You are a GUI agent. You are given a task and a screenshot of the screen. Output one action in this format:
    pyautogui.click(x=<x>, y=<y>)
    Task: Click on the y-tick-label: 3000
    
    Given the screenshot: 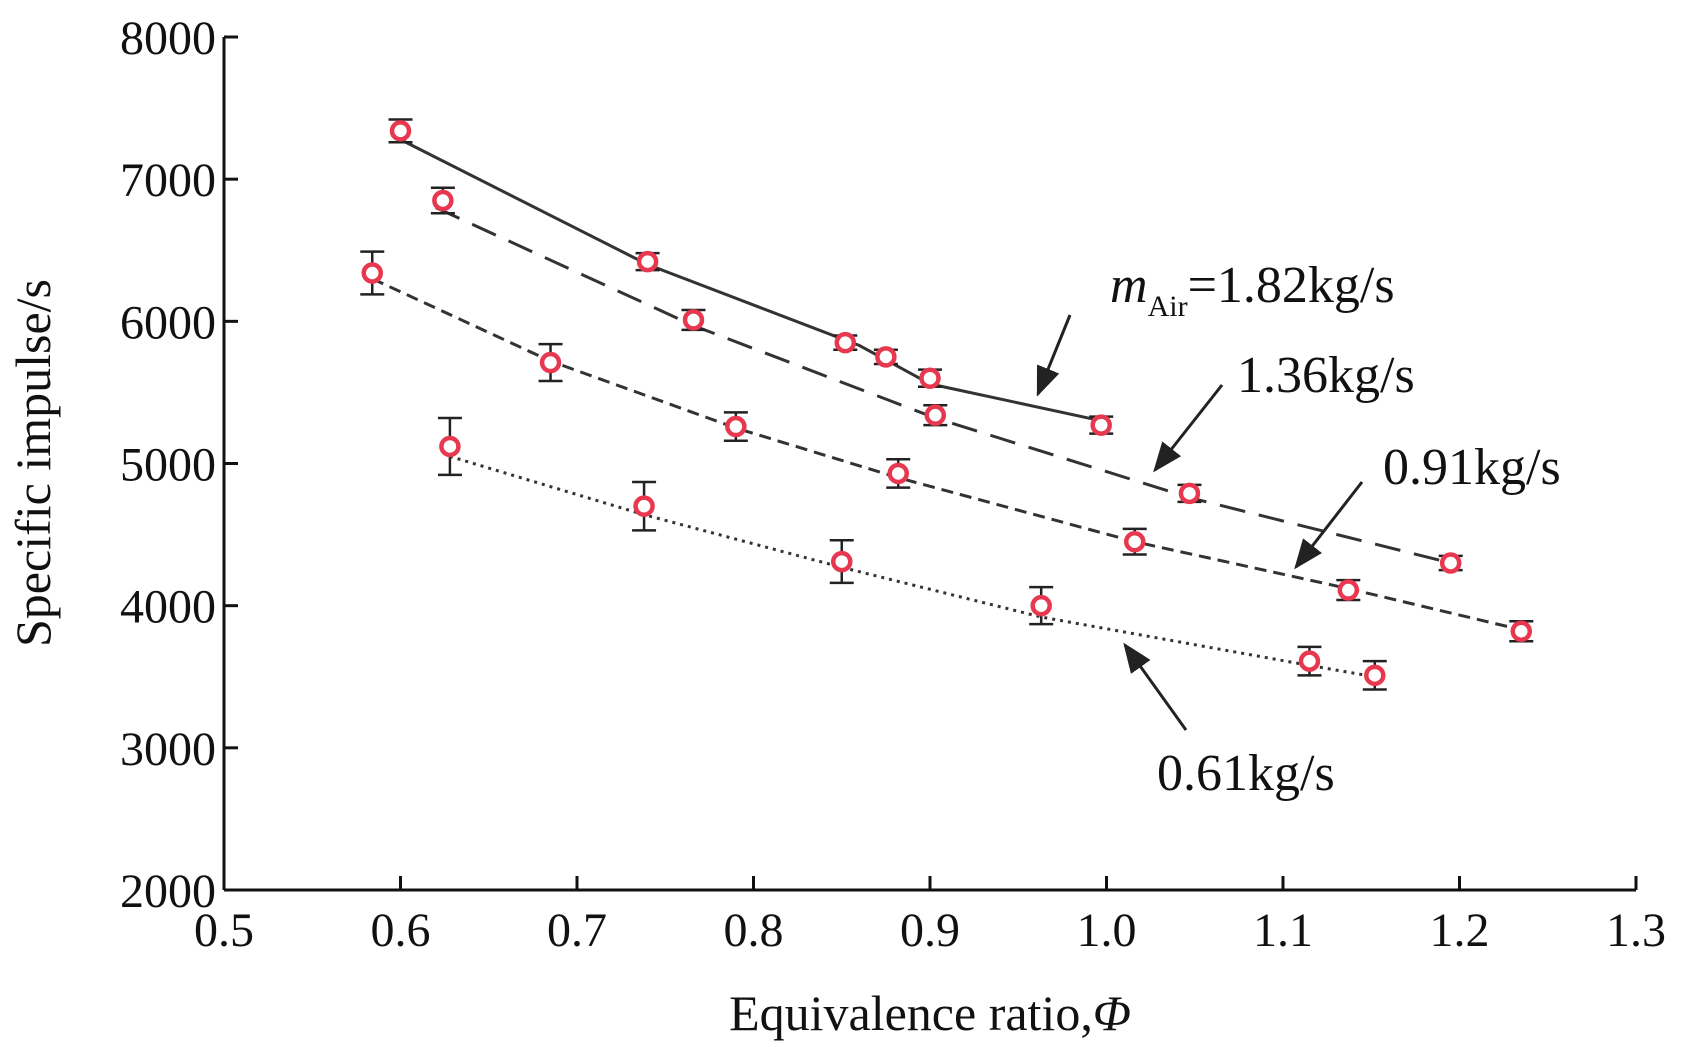 What is the action you would take?
    pyautogui.click(x=168, y=749)
    